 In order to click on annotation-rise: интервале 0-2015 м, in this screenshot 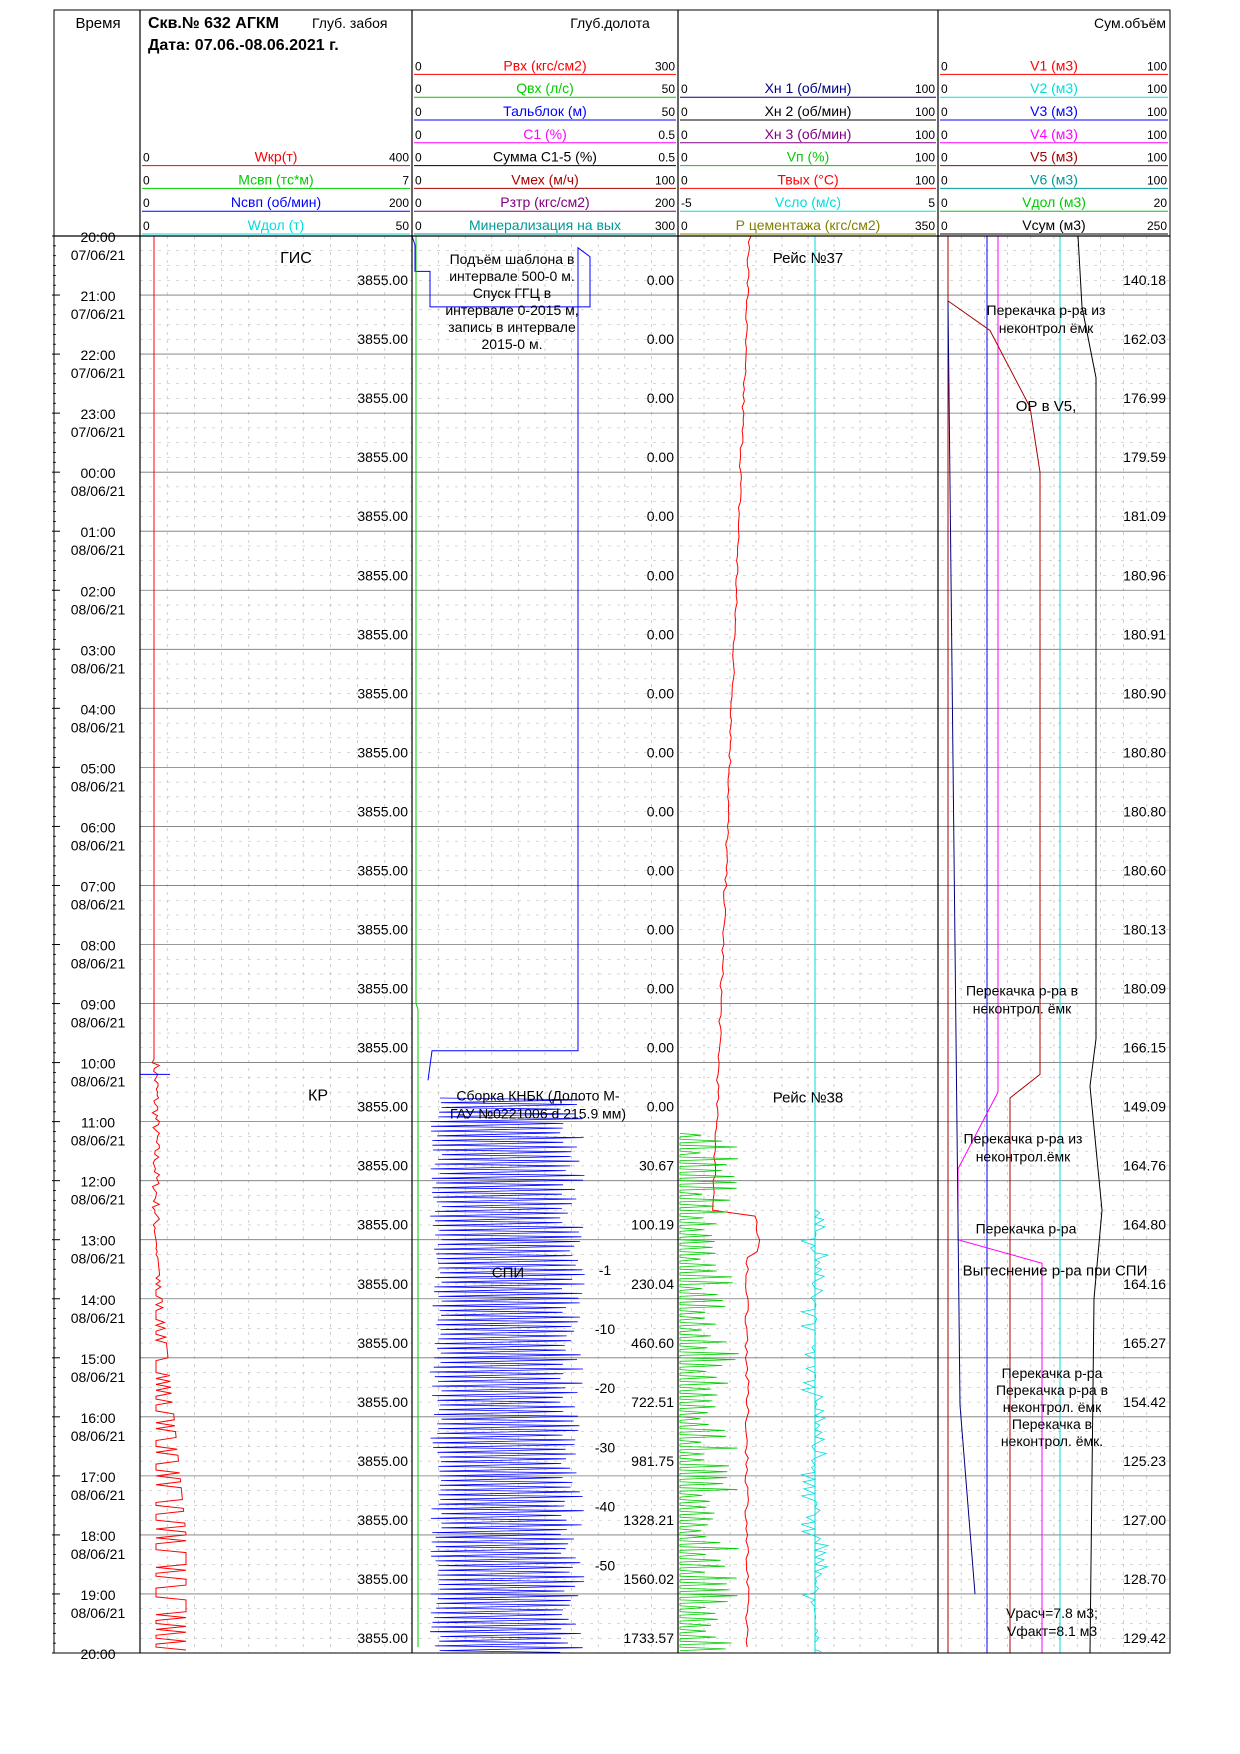, I will do `click(511, 310)`.